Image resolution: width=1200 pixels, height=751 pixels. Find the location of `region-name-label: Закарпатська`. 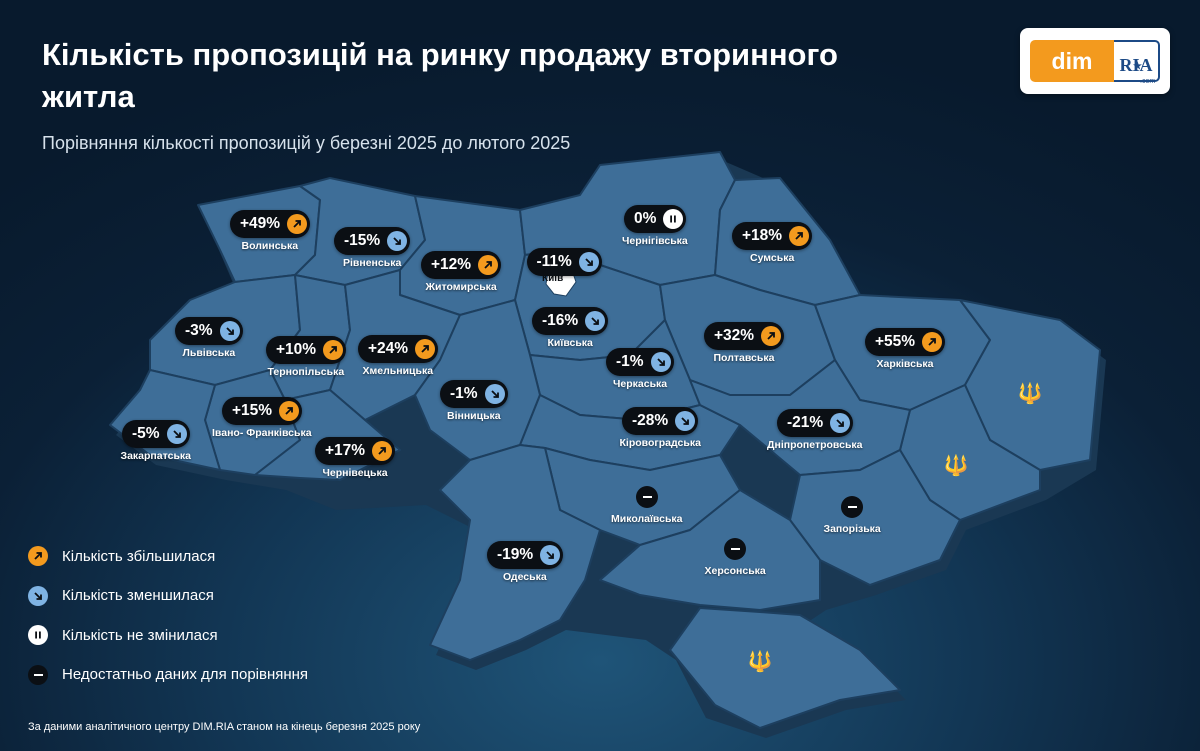

region-name-label: Закарпатська is located at coordinates (156, 456).